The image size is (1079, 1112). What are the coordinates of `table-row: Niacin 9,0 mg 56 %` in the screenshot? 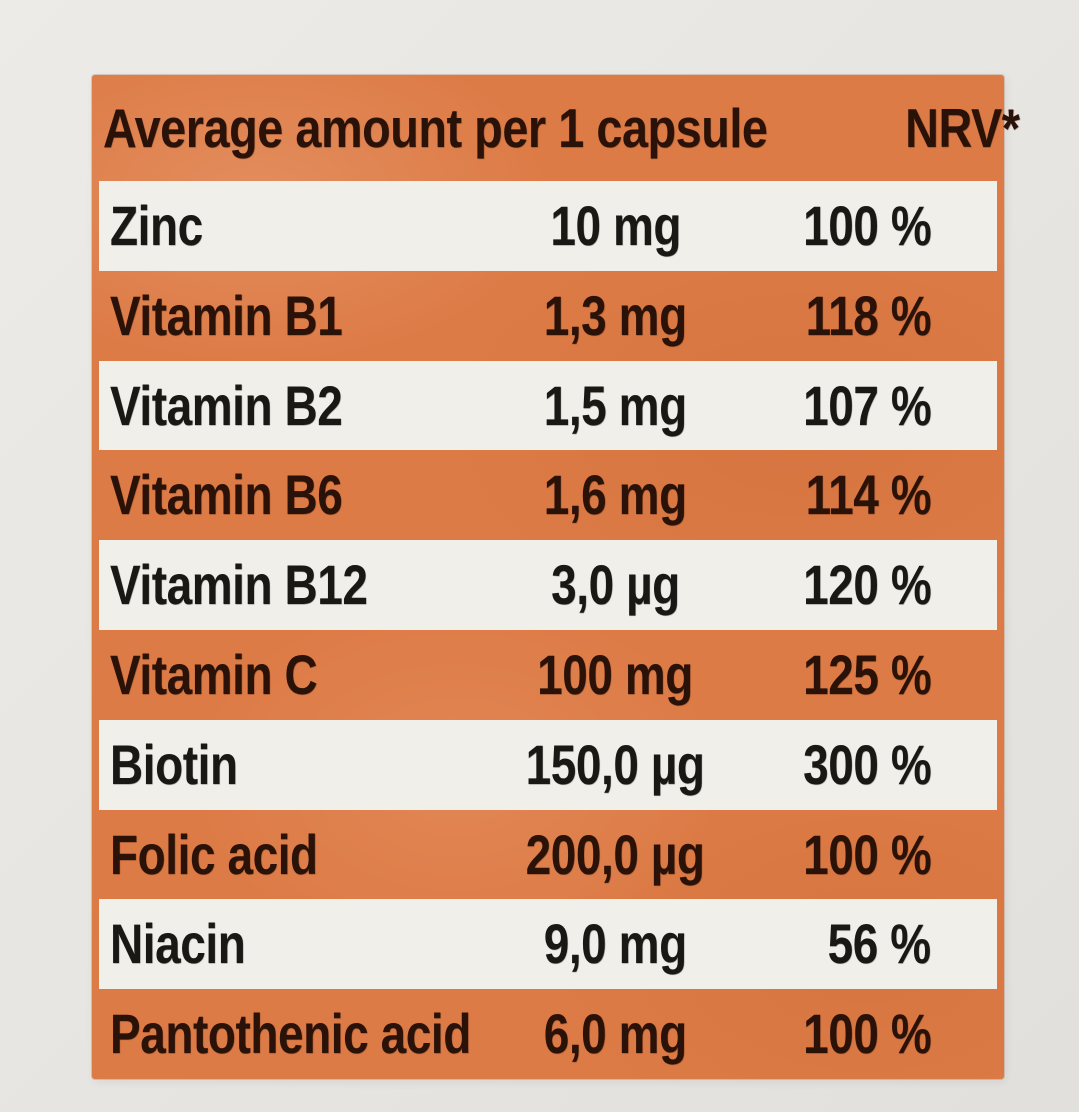 It's located at (548, 944).